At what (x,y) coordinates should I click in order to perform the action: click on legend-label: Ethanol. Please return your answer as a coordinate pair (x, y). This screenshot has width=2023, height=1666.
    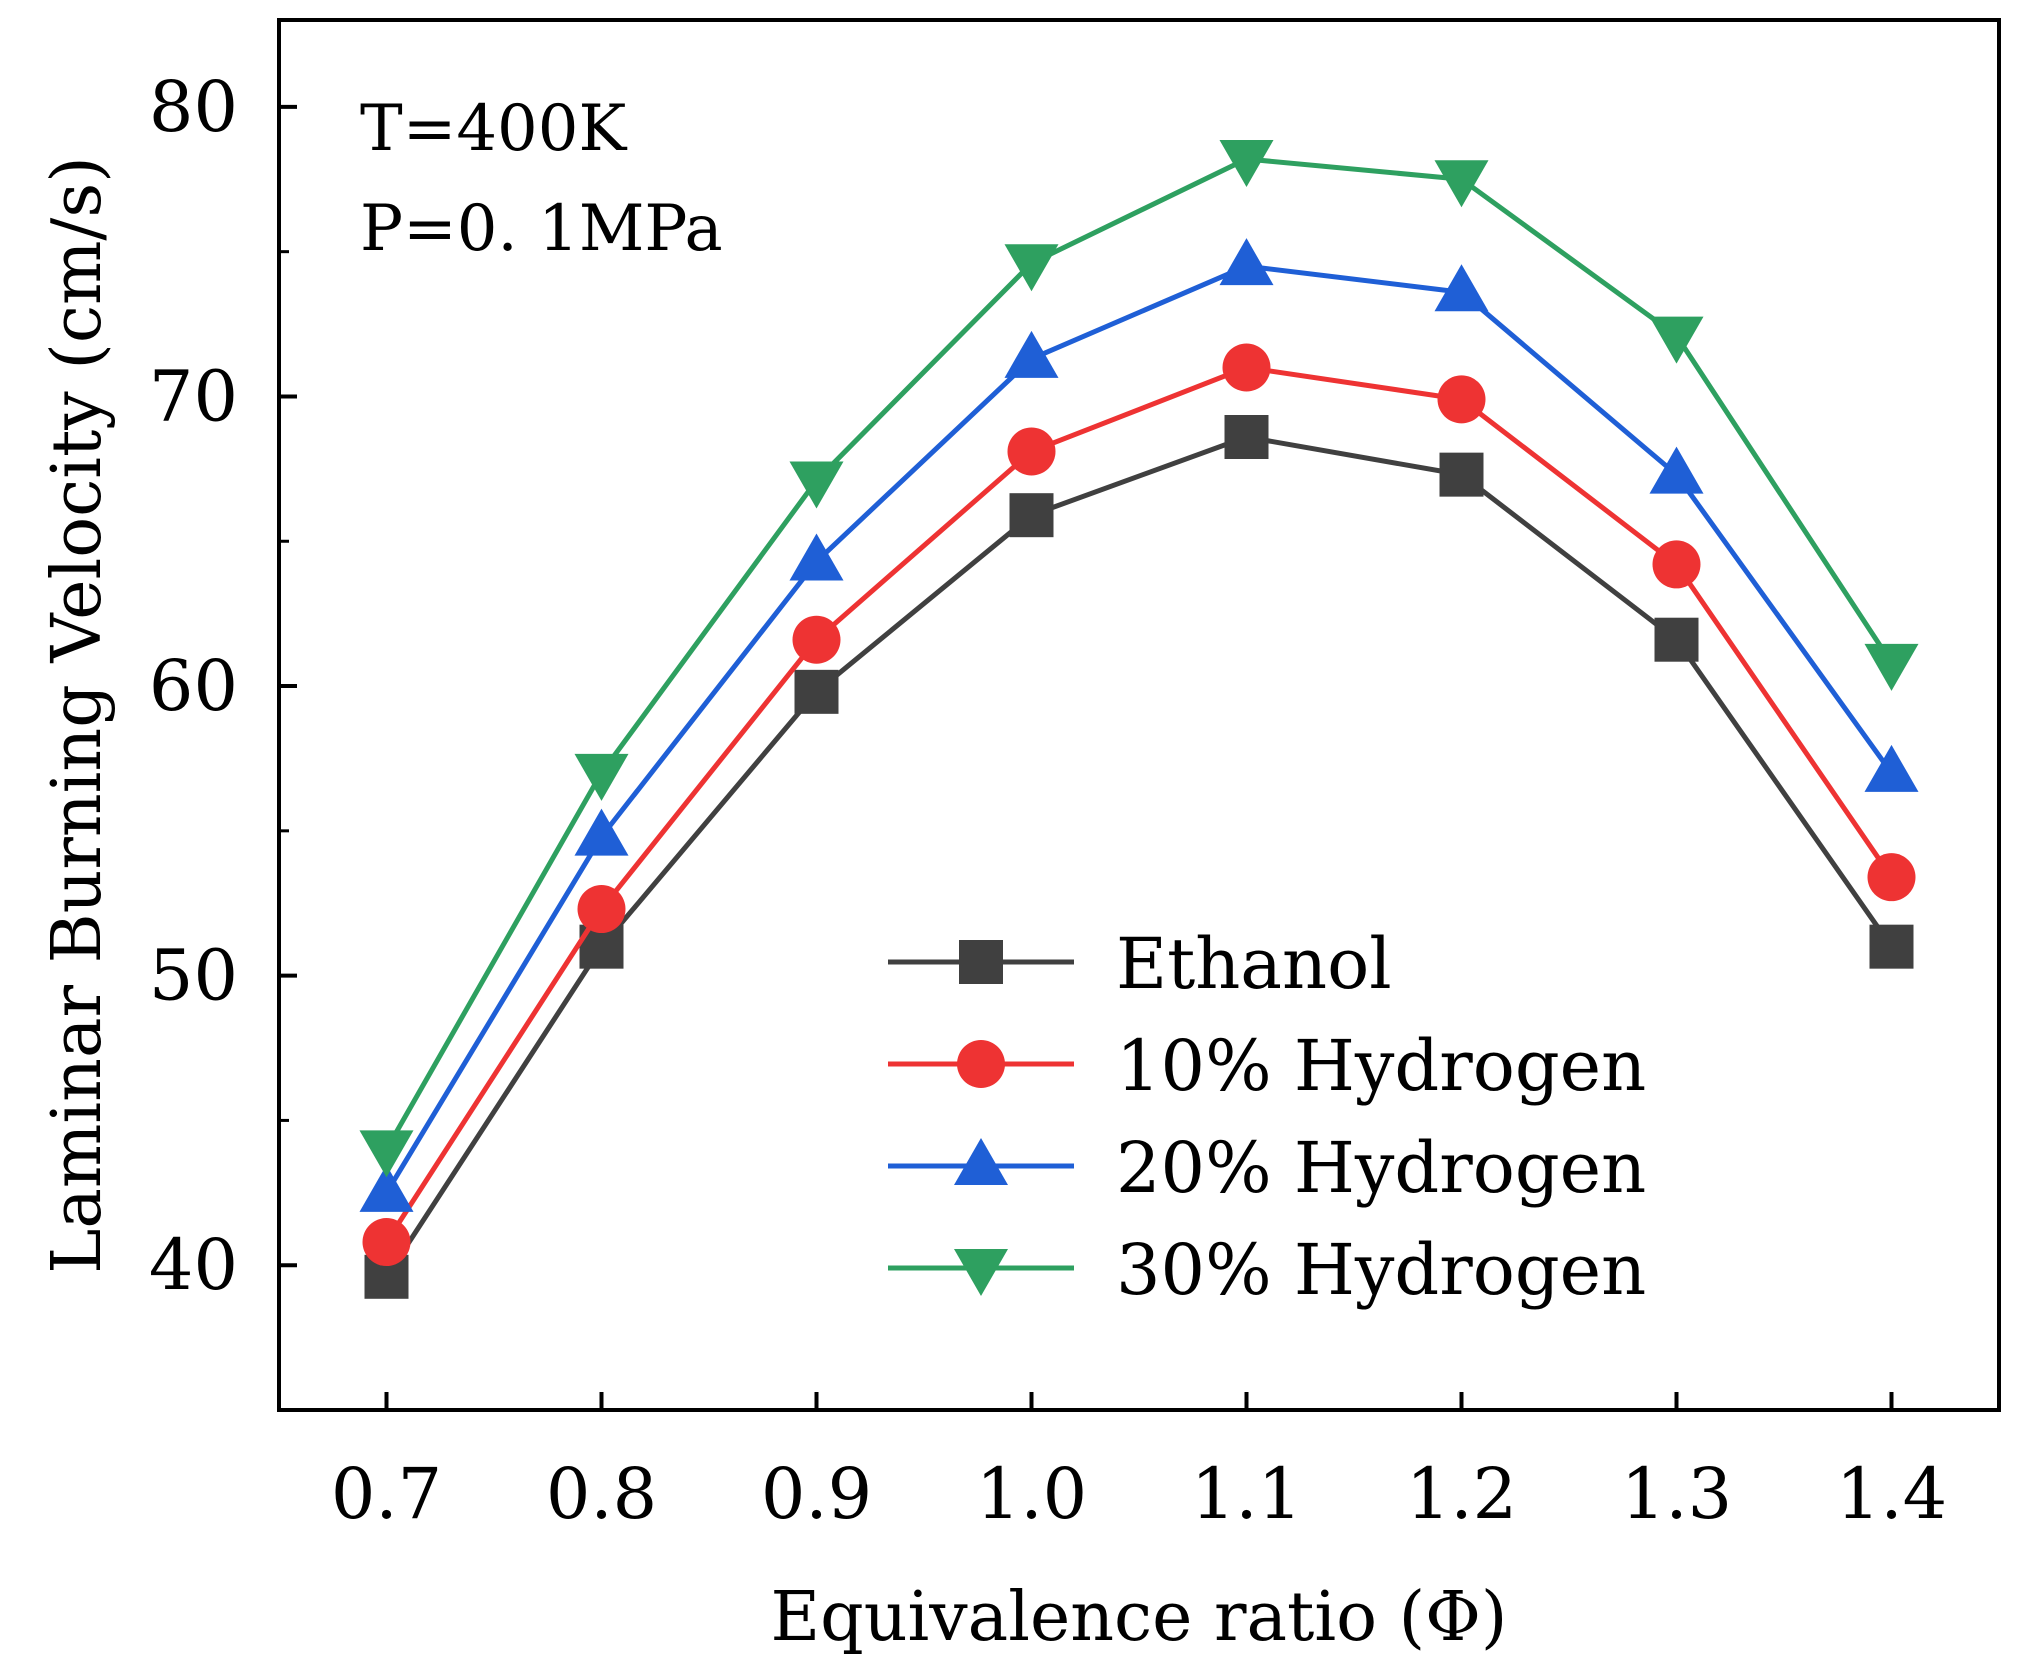
    Looking at the image, I should click on (1254, 964).